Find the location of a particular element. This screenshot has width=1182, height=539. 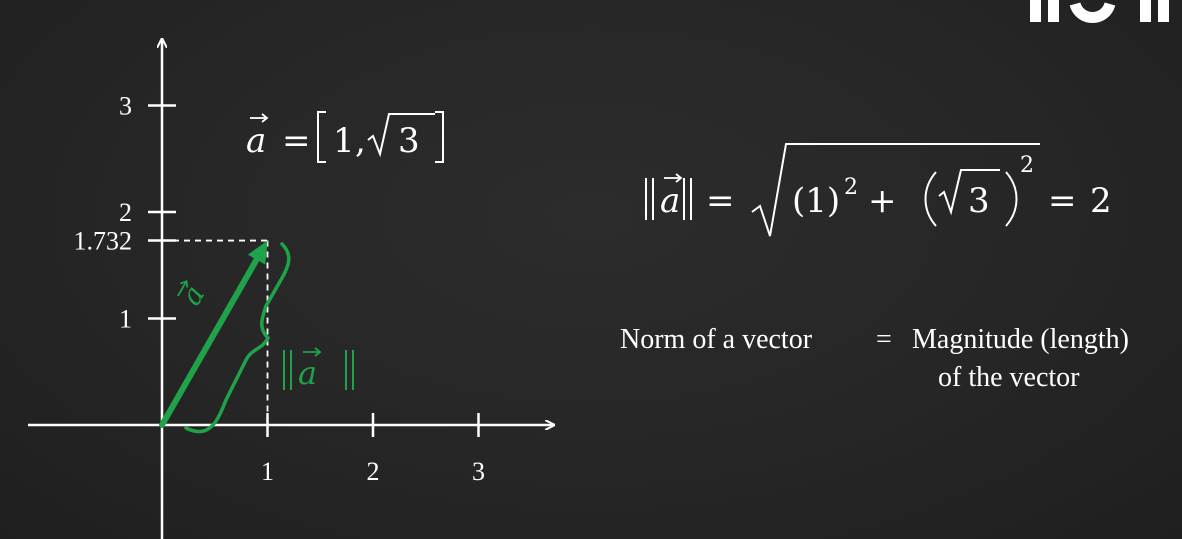

length-brace is located at coordinates (237, 338).